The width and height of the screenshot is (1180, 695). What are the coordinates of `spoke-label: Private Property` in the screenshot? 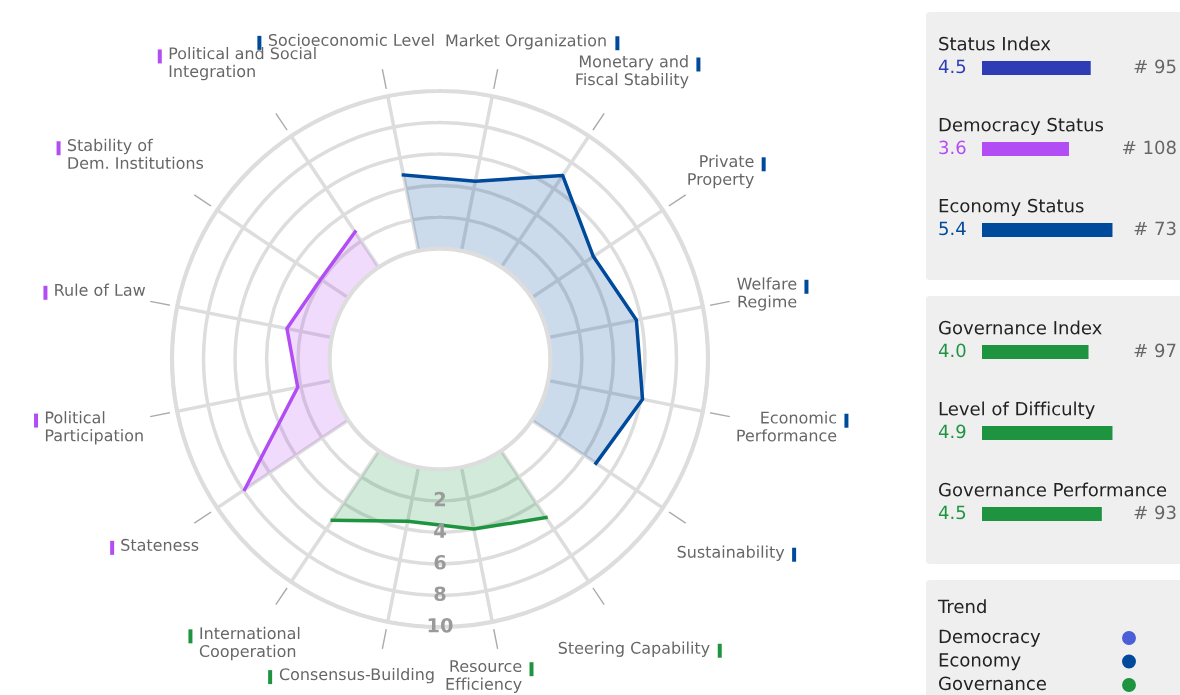 It's located at (721, 171).